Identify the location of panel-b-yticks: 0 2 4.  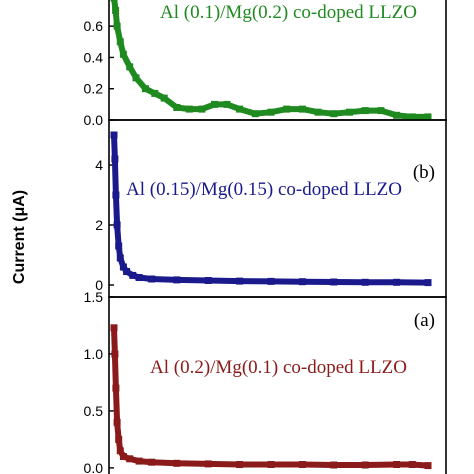
(104, 225).